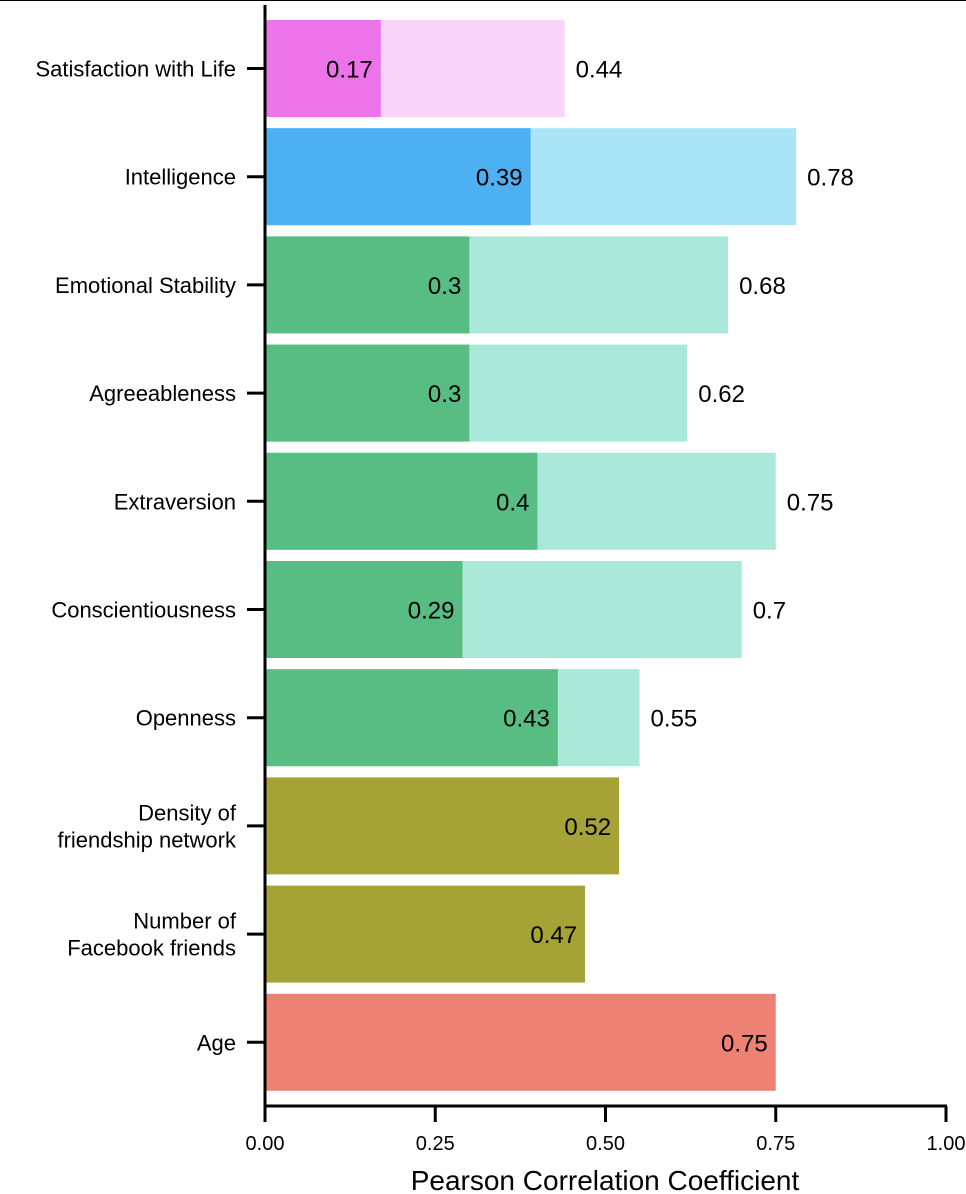 Image resolution: width=966 pixels, height=1194 pixels. Describe the element at coordinates (721, 394) in the screenshot. I see `bar-outer-value-label: 0.62` at that location.